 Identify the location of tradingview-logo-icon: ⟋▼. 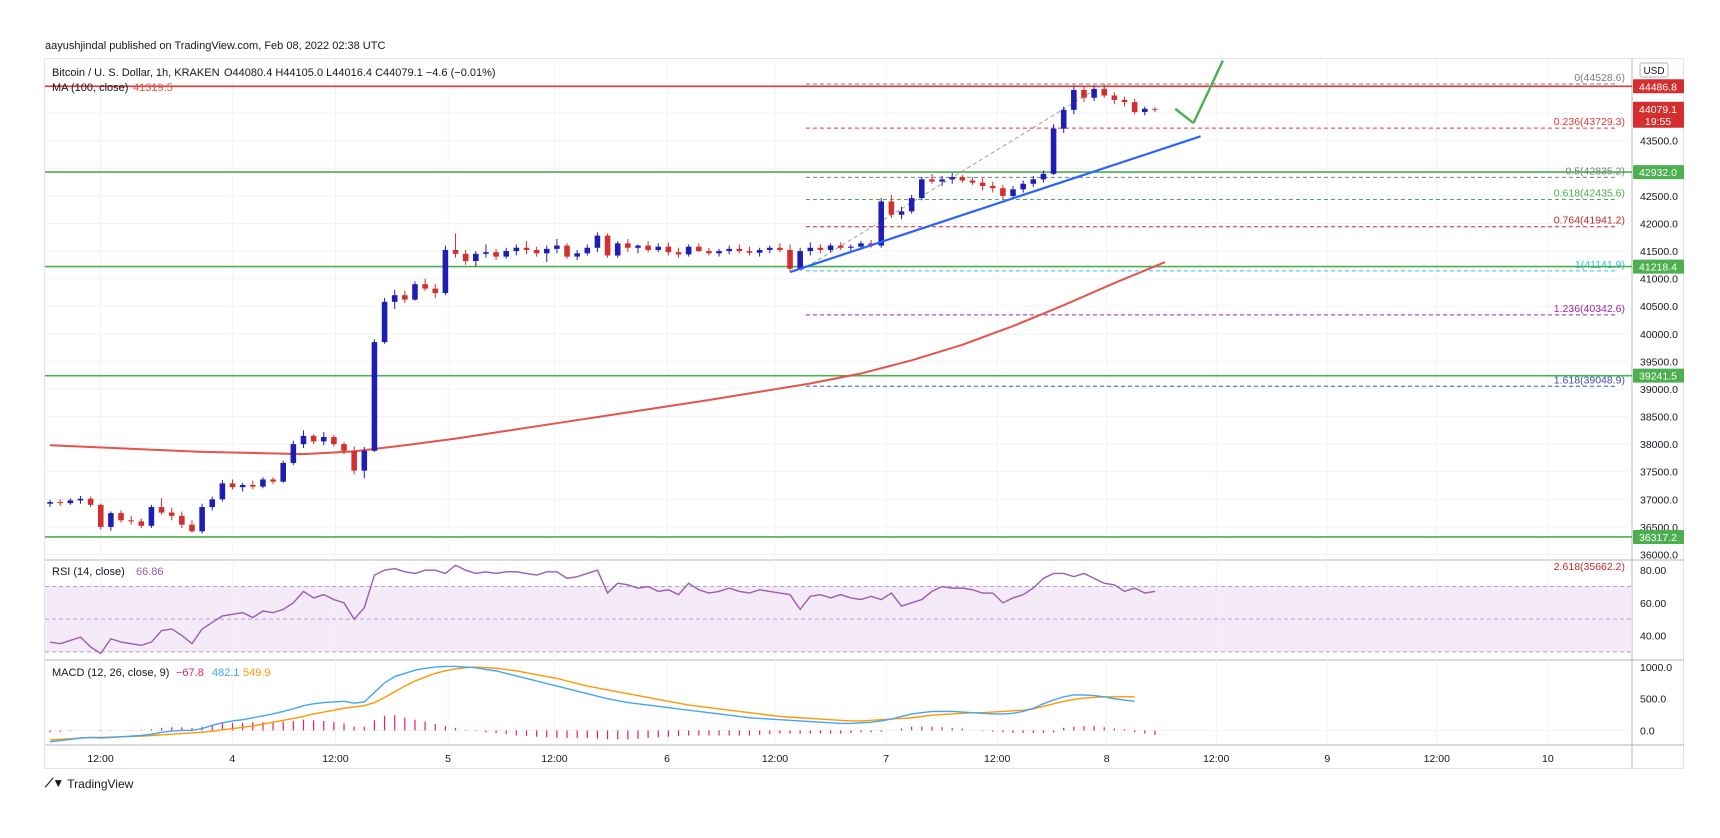
(54, 783).